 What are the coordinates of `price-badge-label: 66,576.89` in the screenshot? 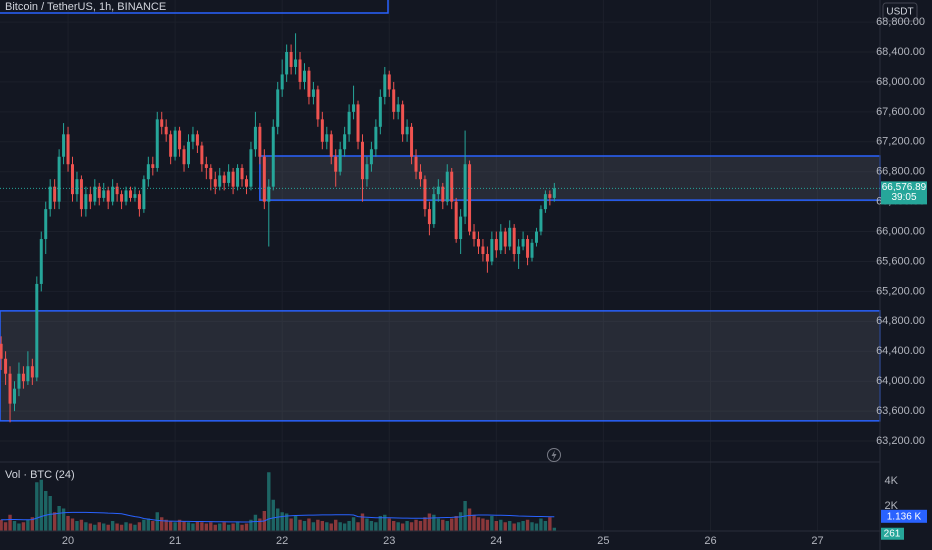 It's located at (904, 187).